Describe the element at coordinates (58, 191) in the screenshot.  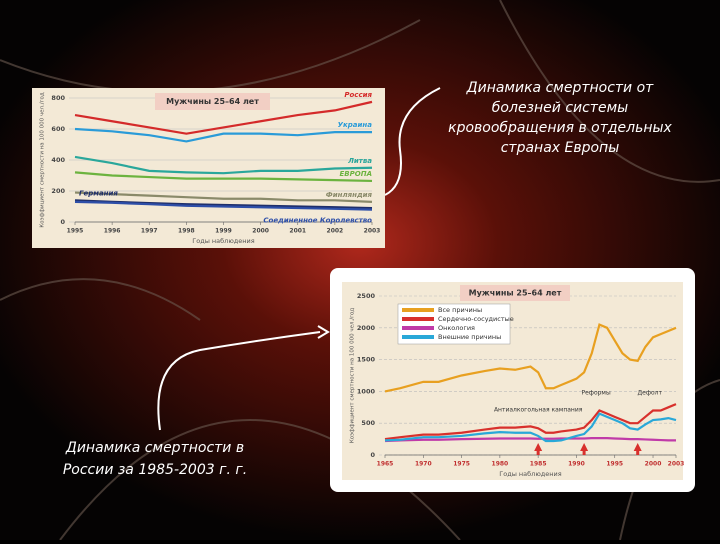
I see `y-tick-label: 200` at that location.